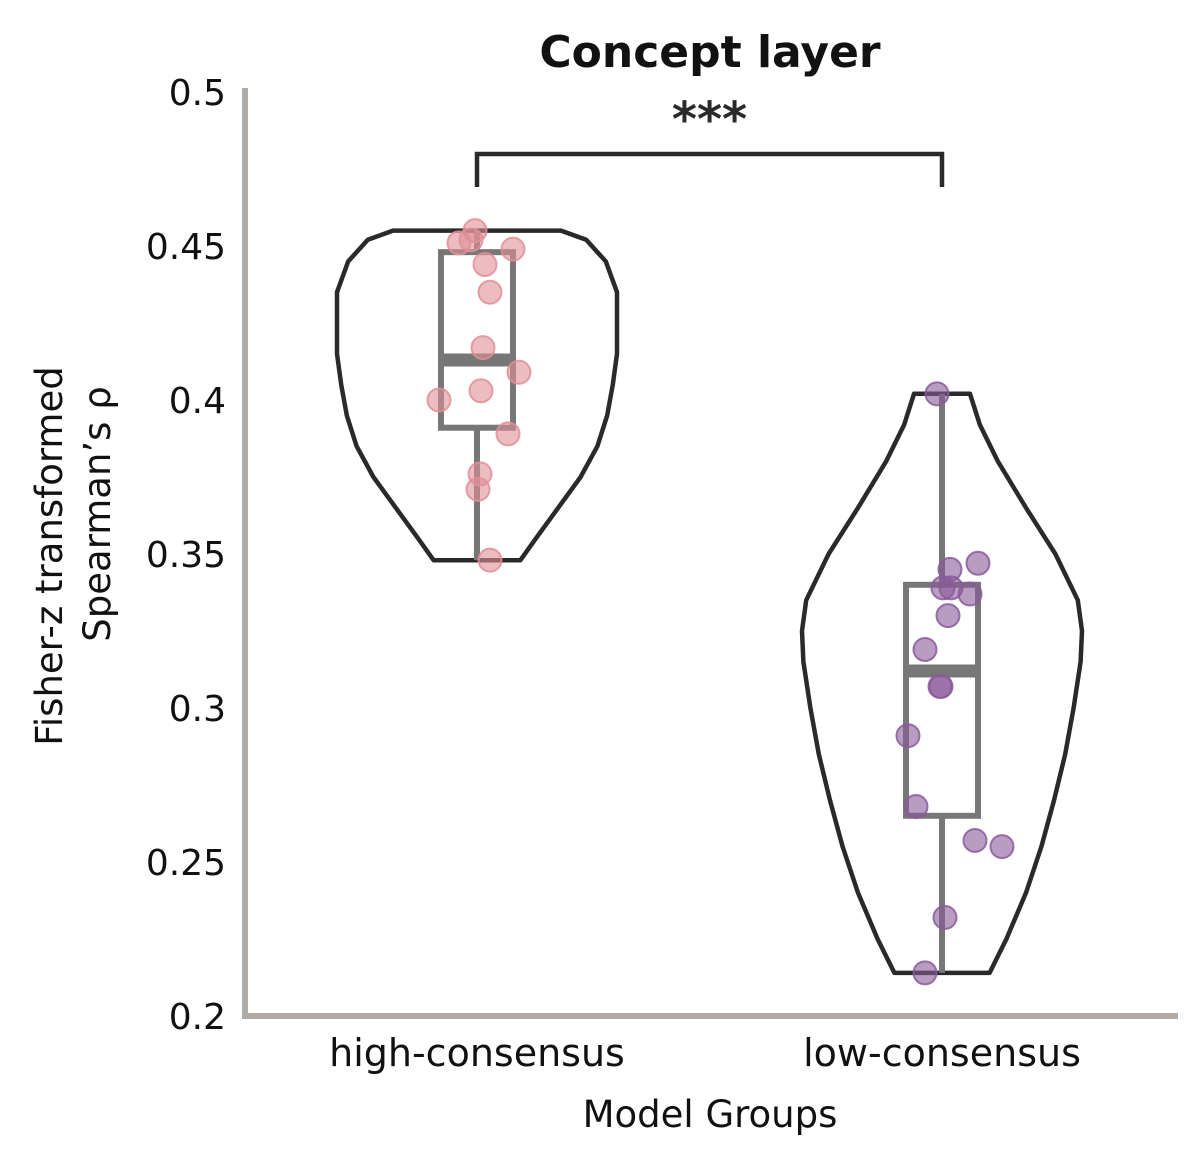  What do you see at coordinates (49, 555) in the screenshot?
I see `y-axis-label-line-1: Fisher-z transformed` at bounding box center [49, 555].